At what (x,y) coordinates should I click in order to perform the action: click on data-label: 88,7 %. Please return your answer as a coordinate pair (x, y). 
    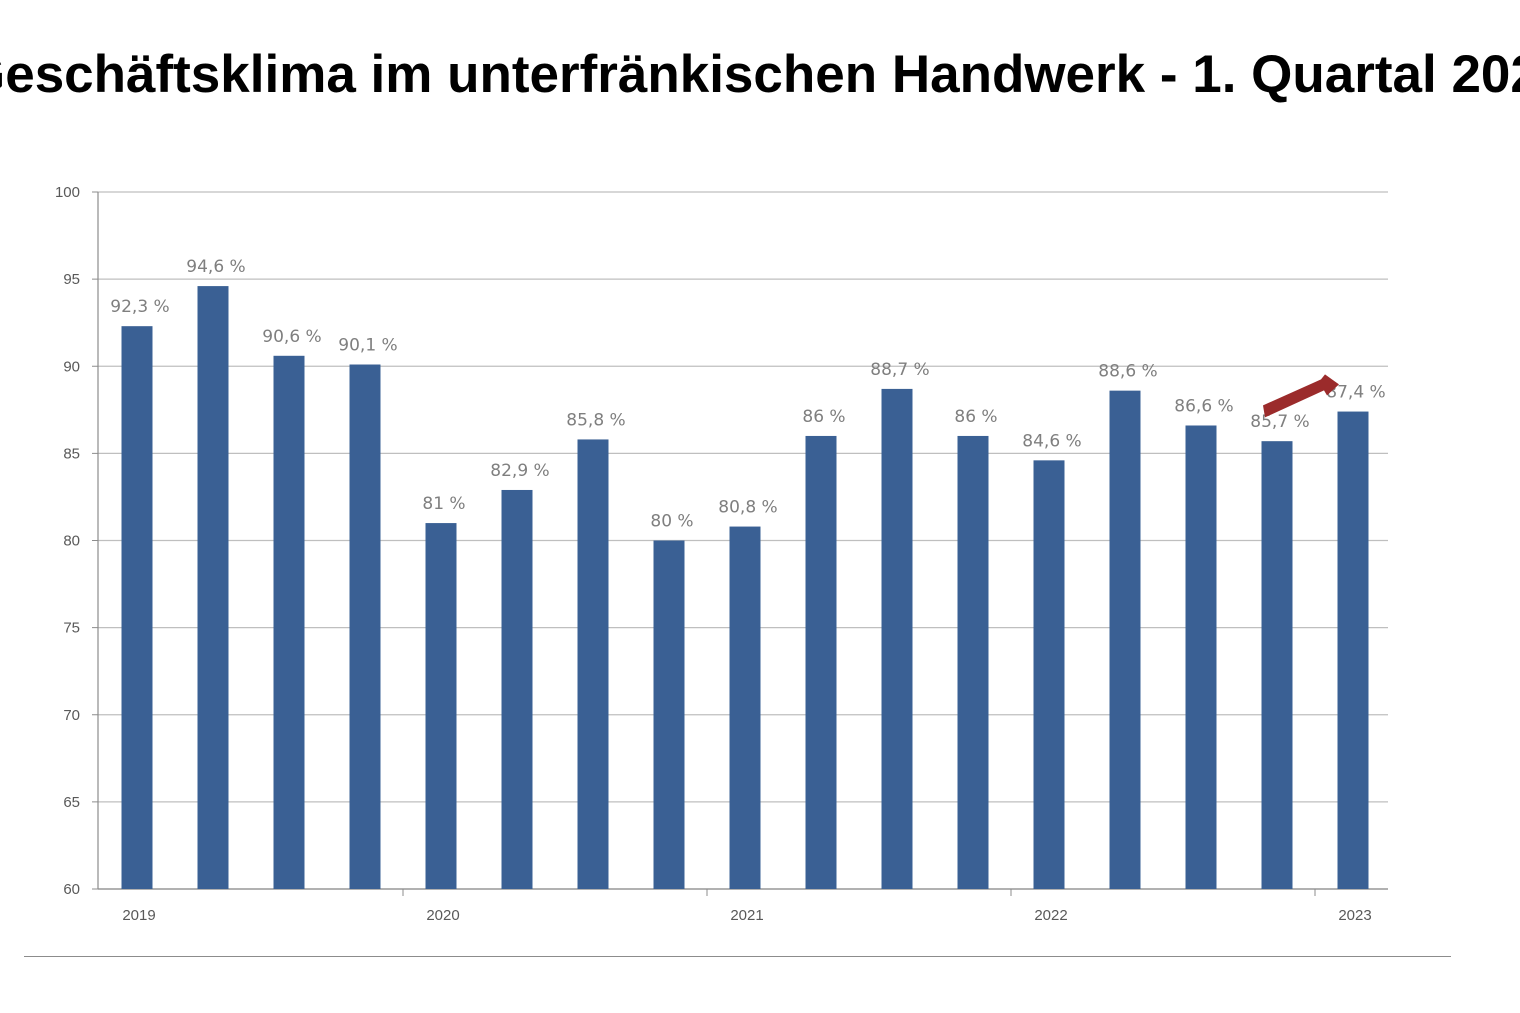
    Looking at the image, I should click on (899, 370).